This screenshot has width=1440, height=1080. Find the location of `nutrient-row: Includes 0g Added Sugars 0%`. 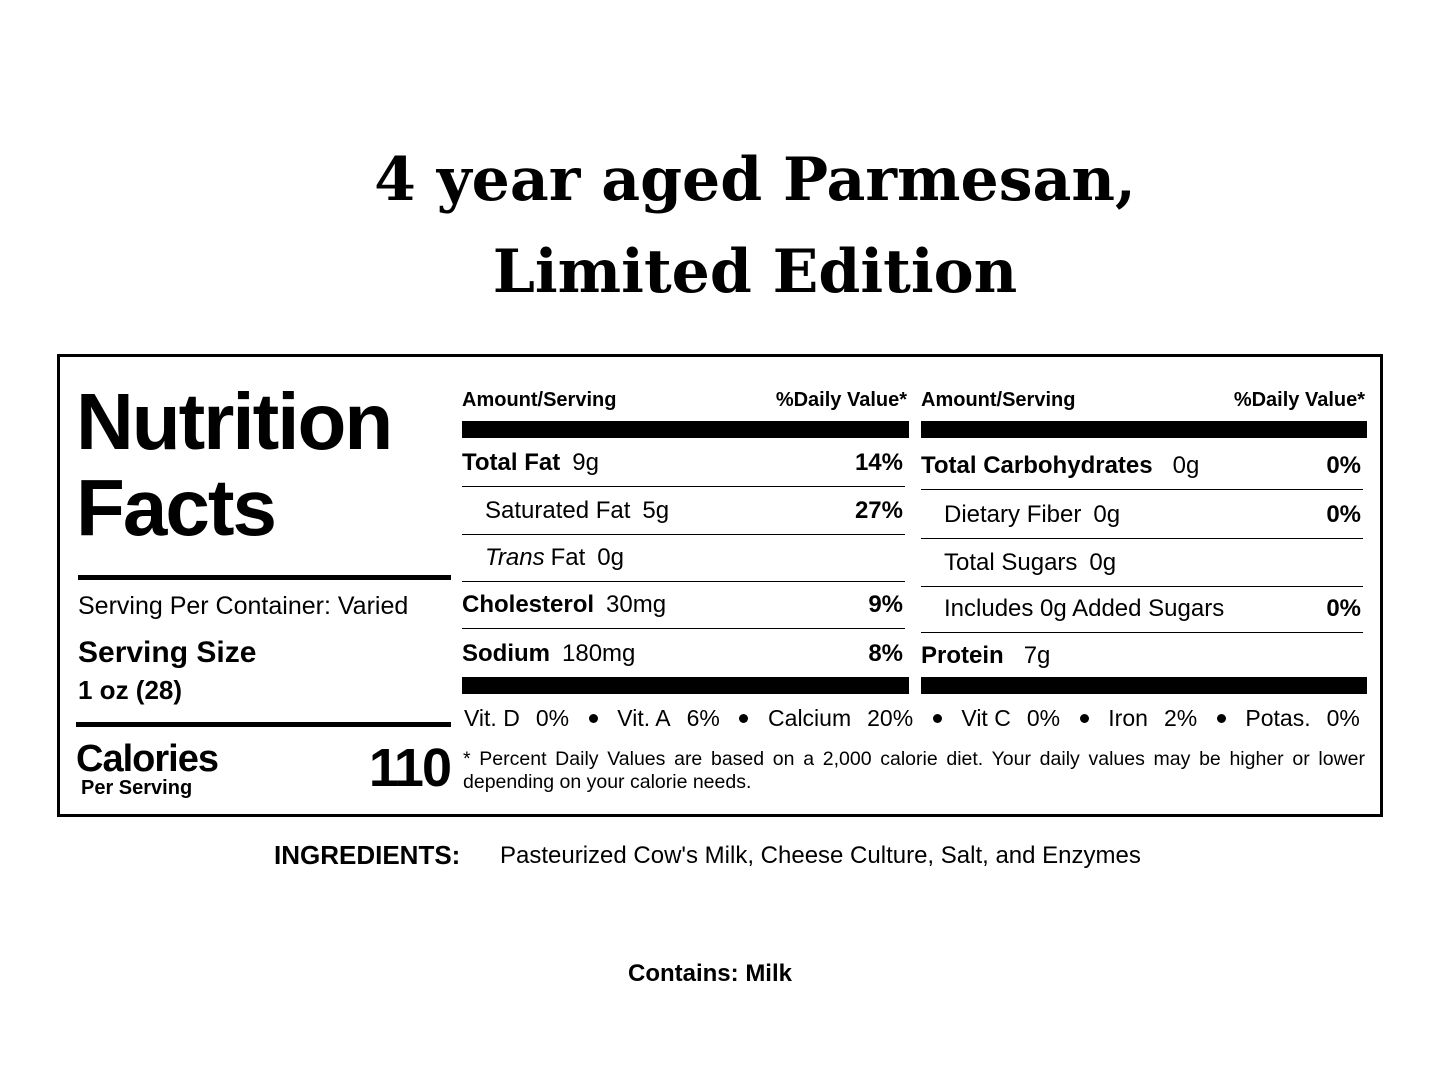

nutrient-row: Includes 0g Added Sugars 0% is located at coordinates (1141, 609).